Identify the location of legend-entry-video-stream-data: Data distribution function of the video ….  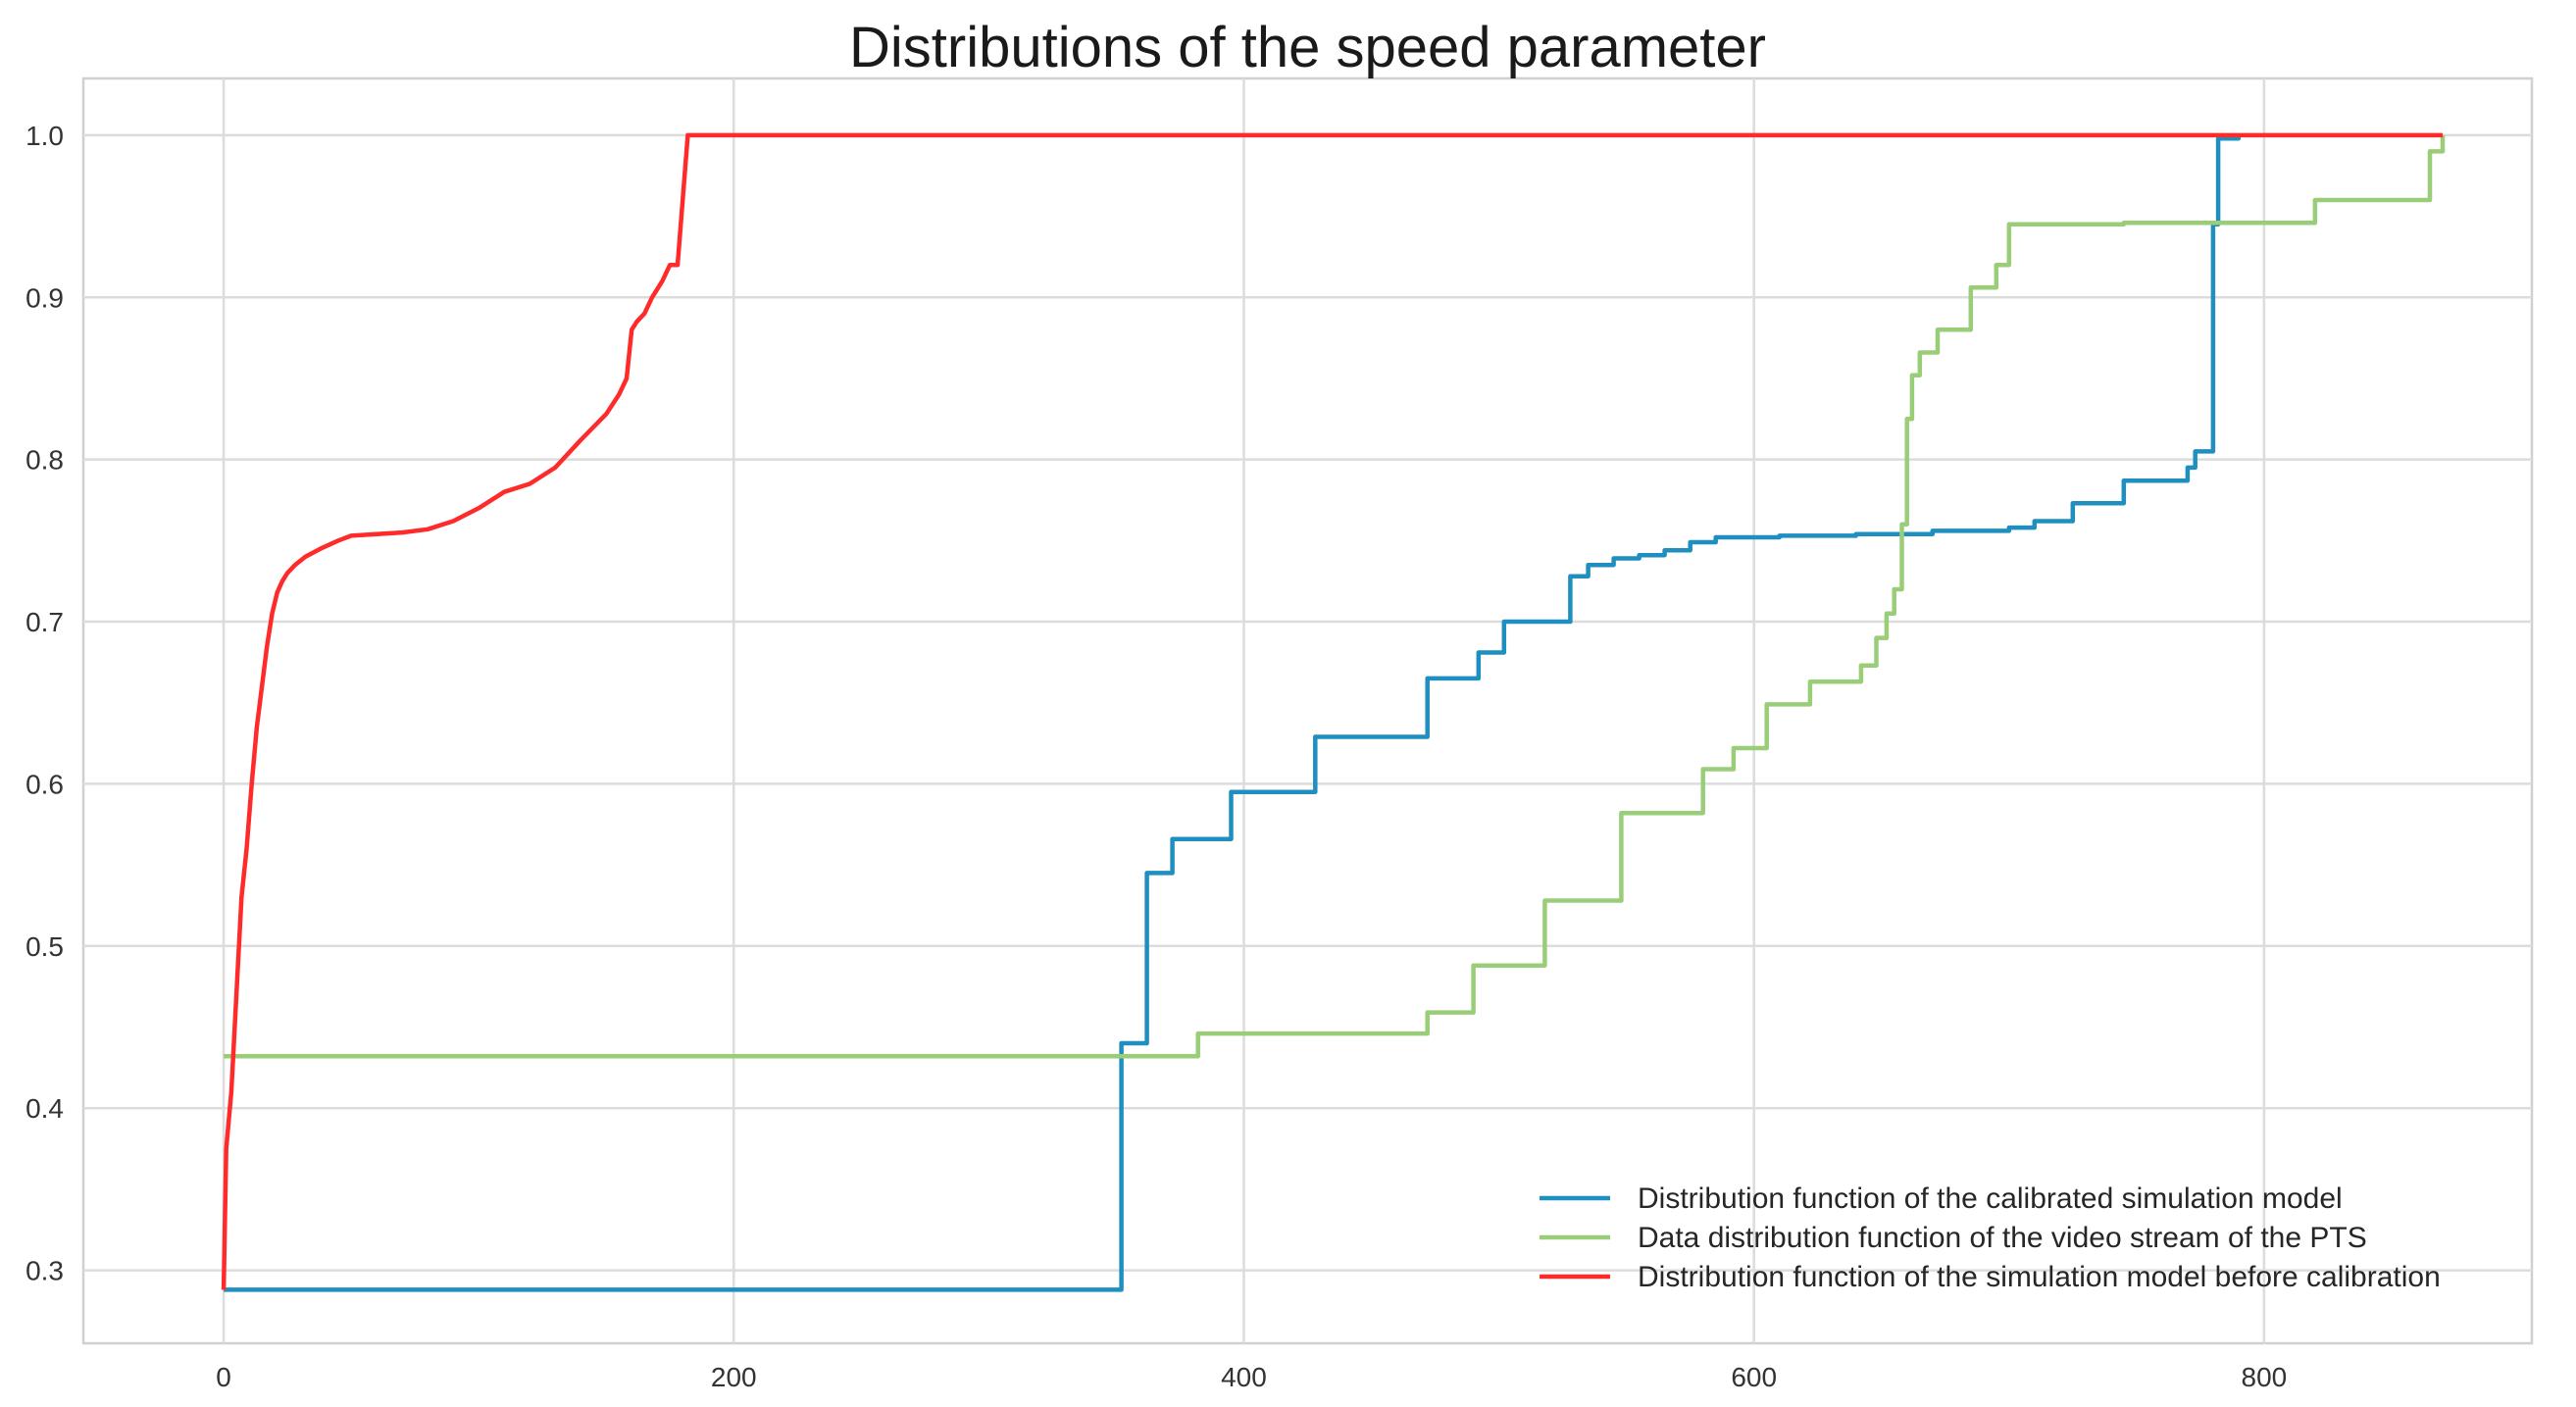
(1954, 1238).